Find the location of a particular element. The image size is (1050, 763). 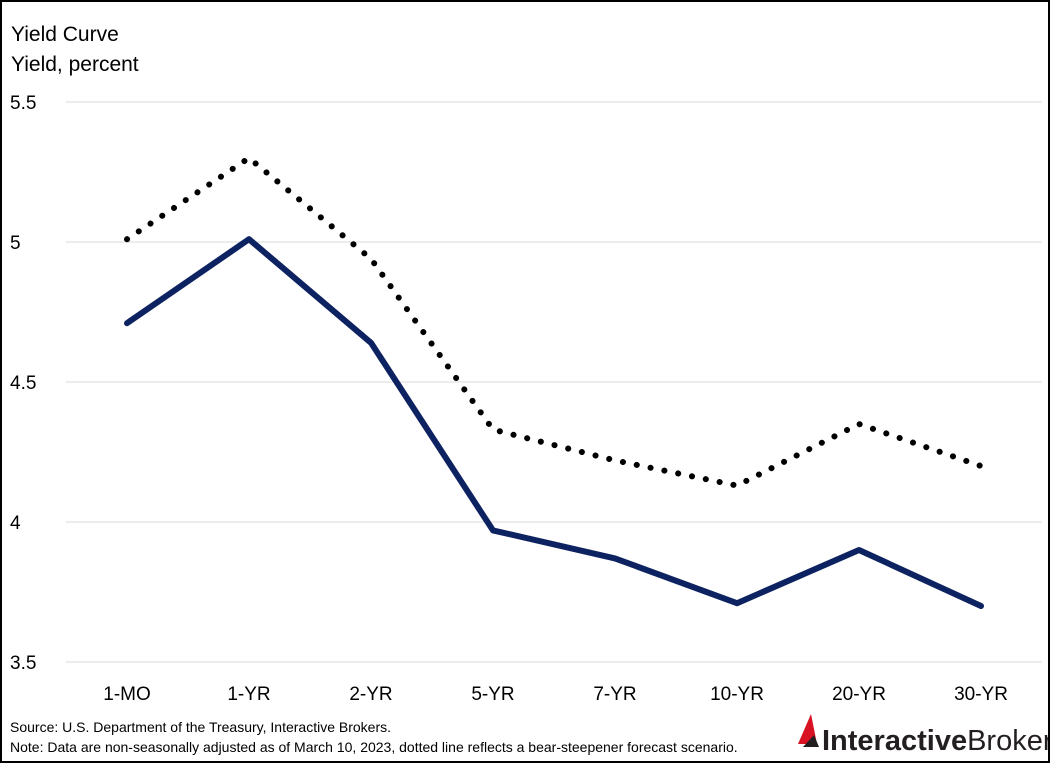

brand-mark-icon is located at coordinates (808, 730).